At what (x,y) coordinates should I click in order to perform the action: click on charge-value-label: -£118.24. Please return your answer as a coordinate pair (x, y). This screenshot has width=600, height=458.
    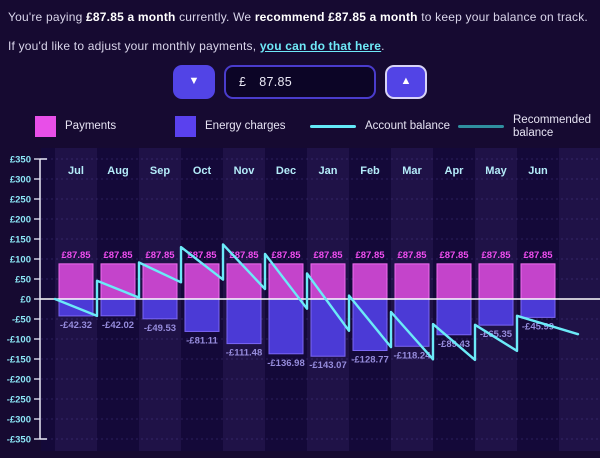
    Looking at the image, I should click on (413, 355).